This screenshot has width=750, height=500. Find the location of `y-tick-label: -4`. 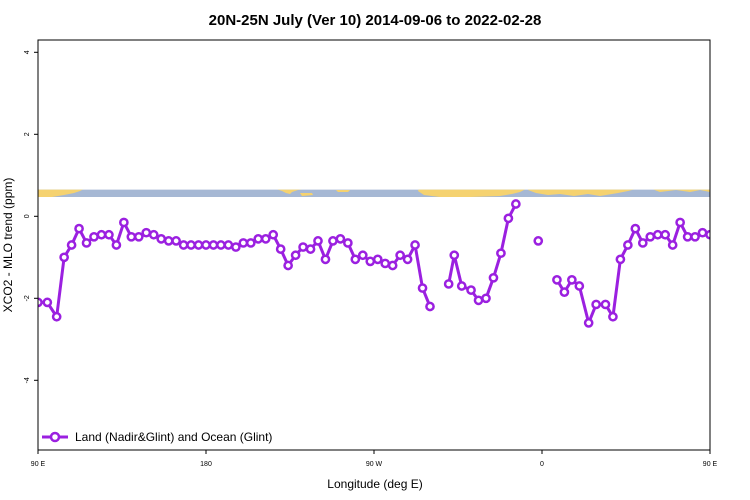

y-tick-label: -4 is located at coordinates (27, 380).